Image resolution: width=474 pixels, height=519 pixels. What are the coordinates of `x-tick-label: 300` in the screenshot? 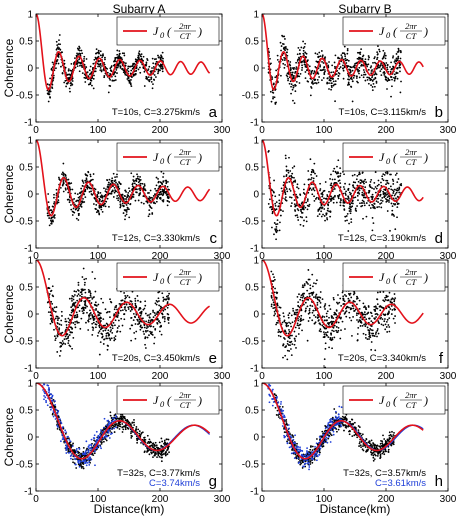 It's located at (448, 256).